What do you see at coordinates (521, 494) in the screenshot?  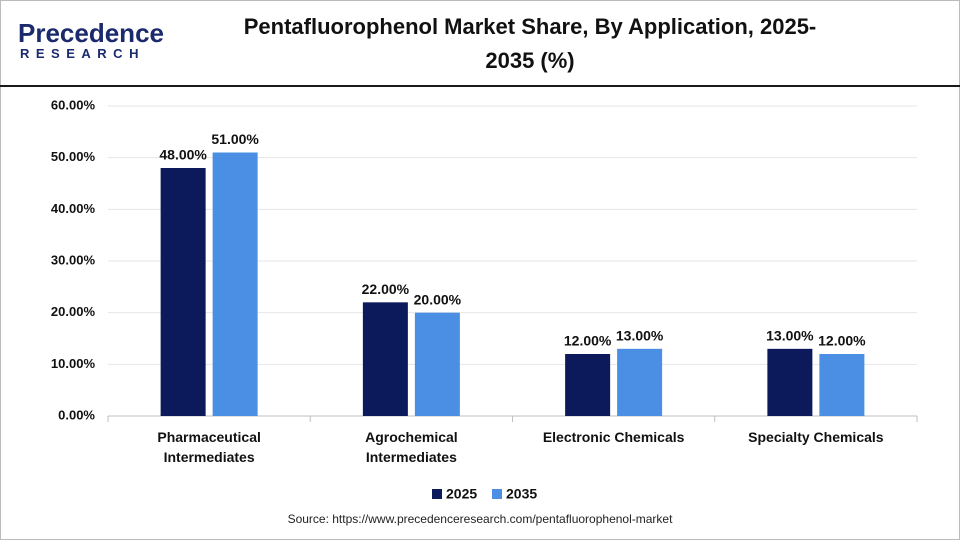 I see `legend-label: 2035` at bounding box center [521, 494].